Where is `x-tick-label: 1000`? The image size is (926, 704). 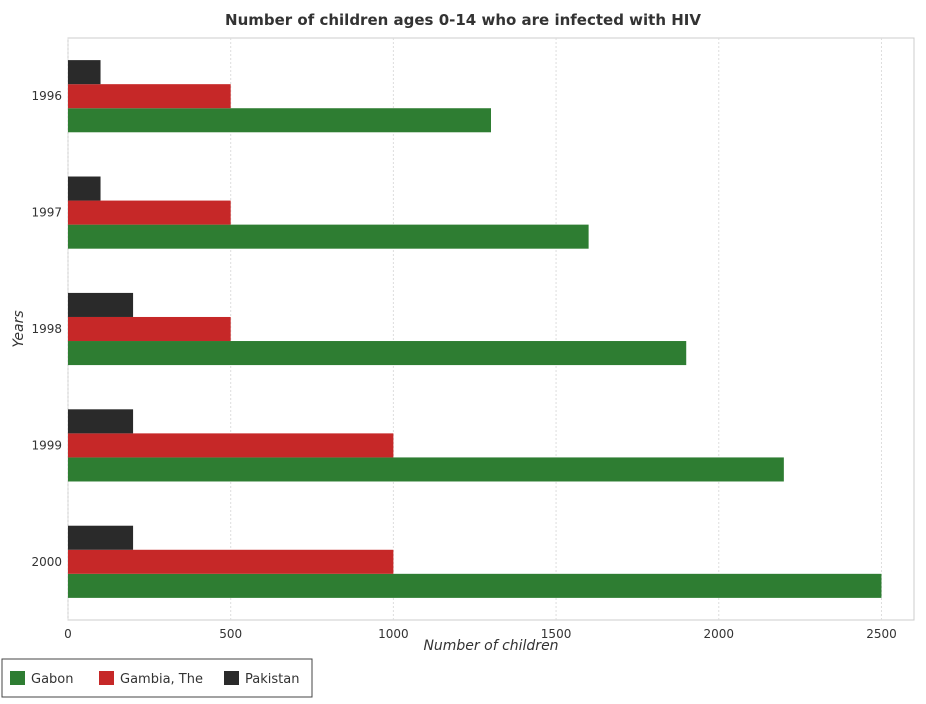
x-tick-label: 1000 is located at coordinates (393, 634).